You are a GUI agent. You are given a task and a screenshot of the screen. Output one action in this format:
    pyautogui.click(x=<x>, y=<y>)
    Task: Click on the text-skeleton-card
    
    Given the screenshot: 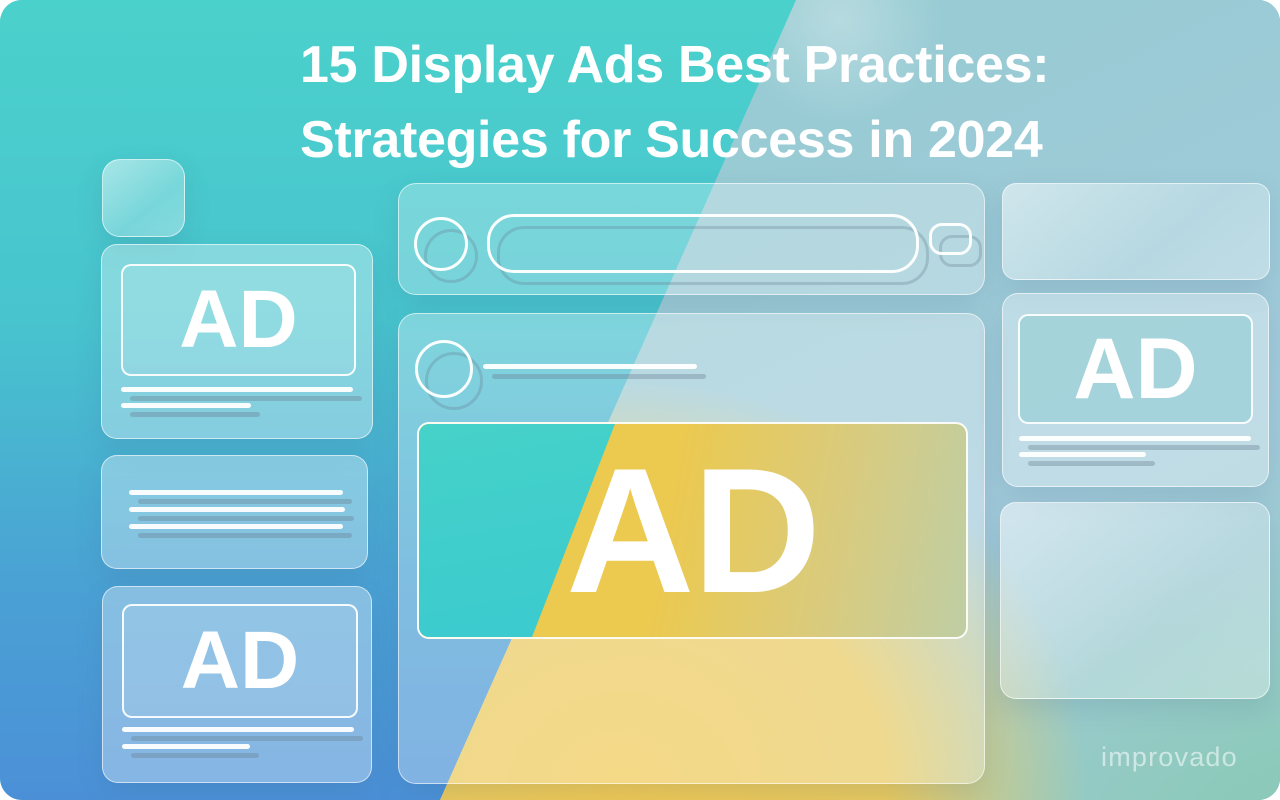 What is the action you would take?
    pyautogui.click(x=234, y=512)
    